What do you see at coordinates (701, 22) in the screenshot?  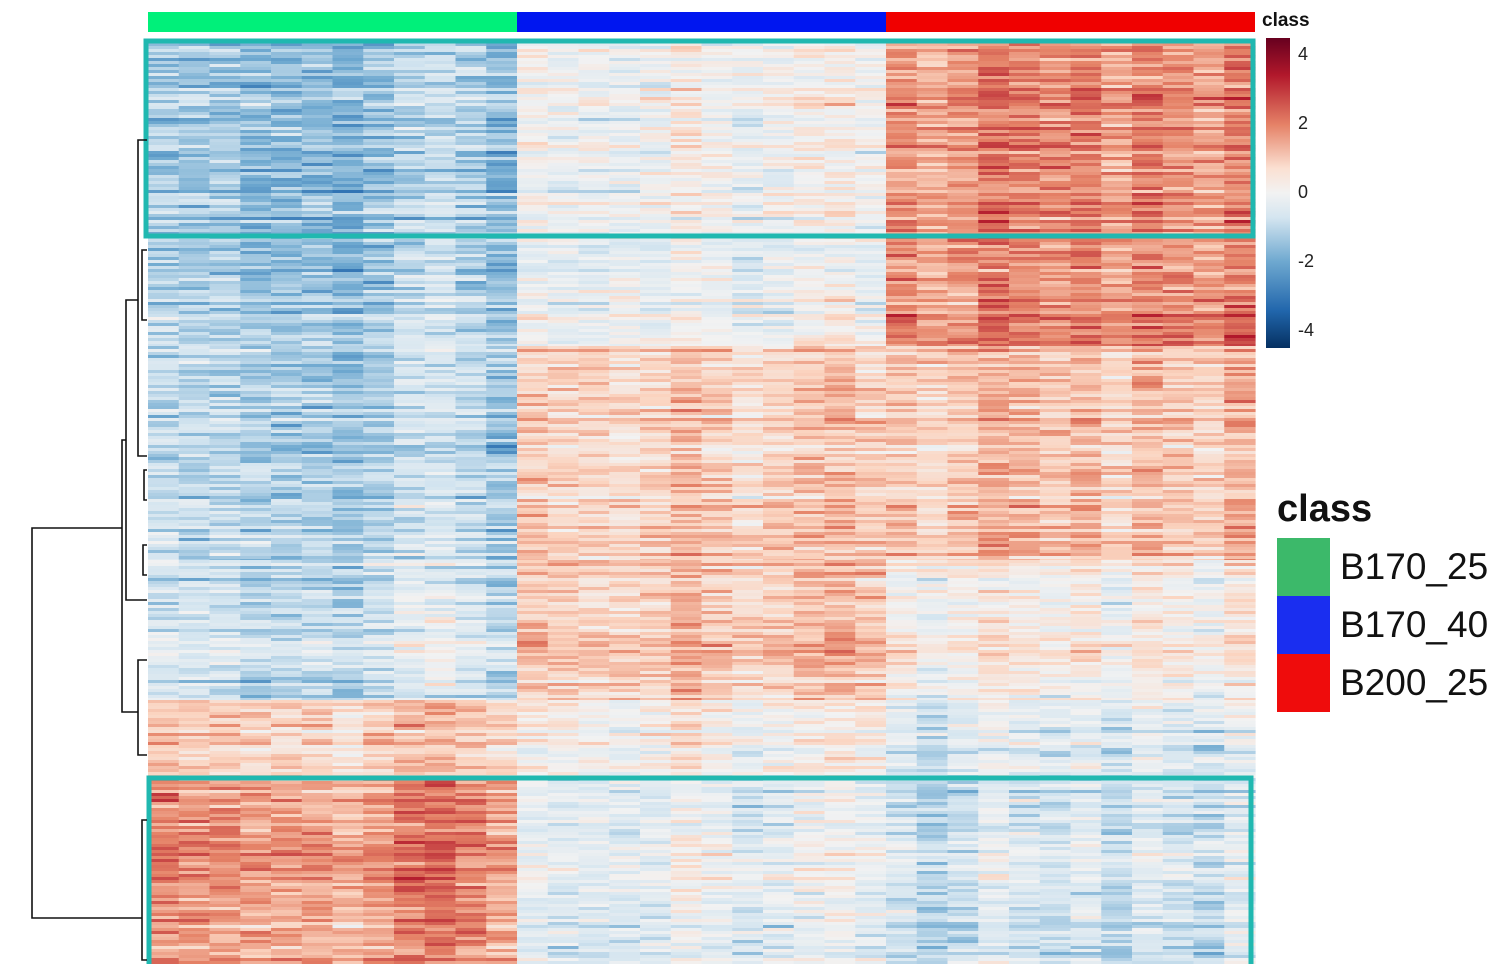 I see `class-annotation-bar` at bounding box center [701, 22].